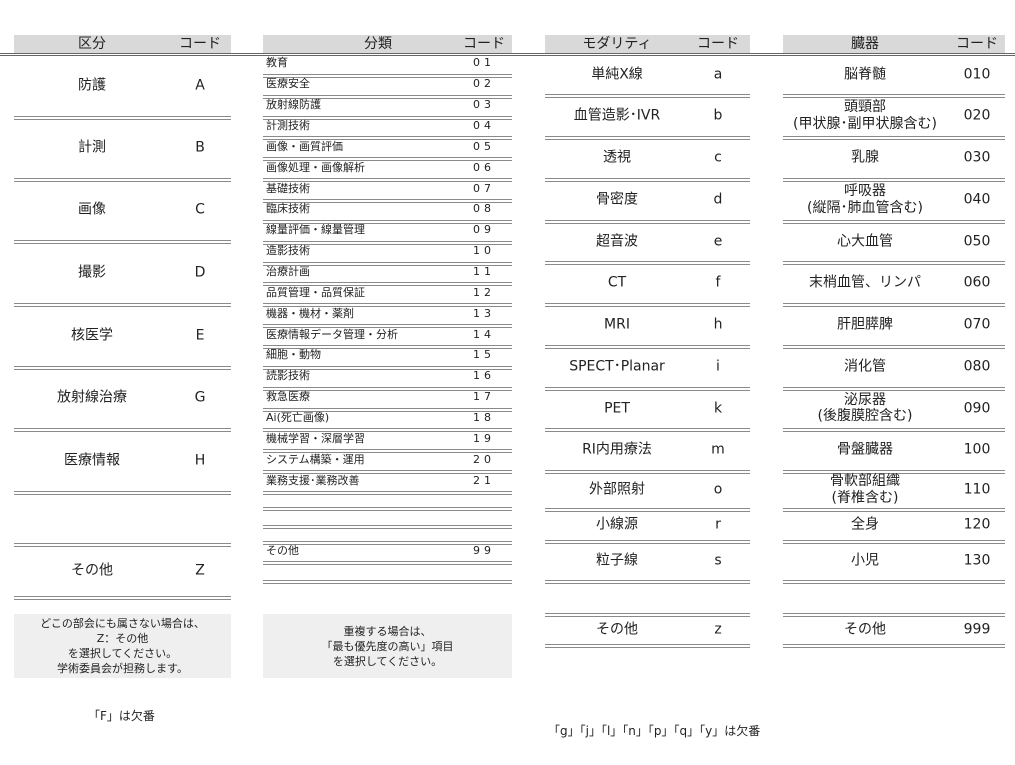  Describe the element at coordinates (484, 126) in the screenshot. I see `row-code: 04` at that location.